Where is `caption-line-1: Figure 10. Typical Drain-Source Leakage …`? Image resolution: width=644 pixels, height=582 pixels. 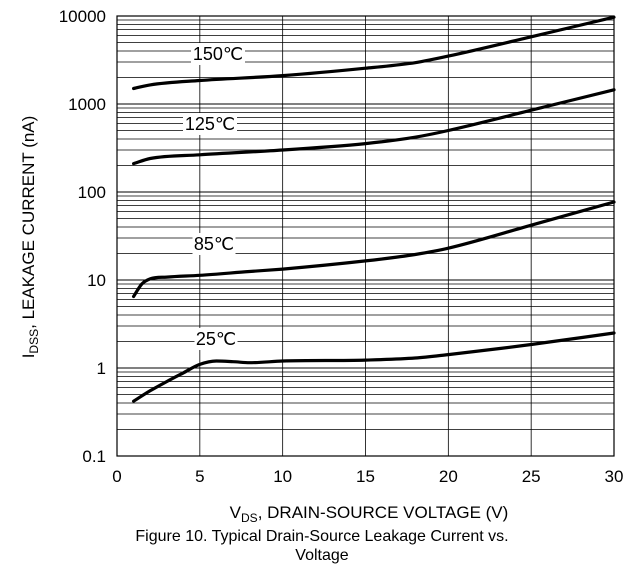
caption-line-1: Figure 10. Typical Drain-Source Leakage … is located at coordinates (322, 536).